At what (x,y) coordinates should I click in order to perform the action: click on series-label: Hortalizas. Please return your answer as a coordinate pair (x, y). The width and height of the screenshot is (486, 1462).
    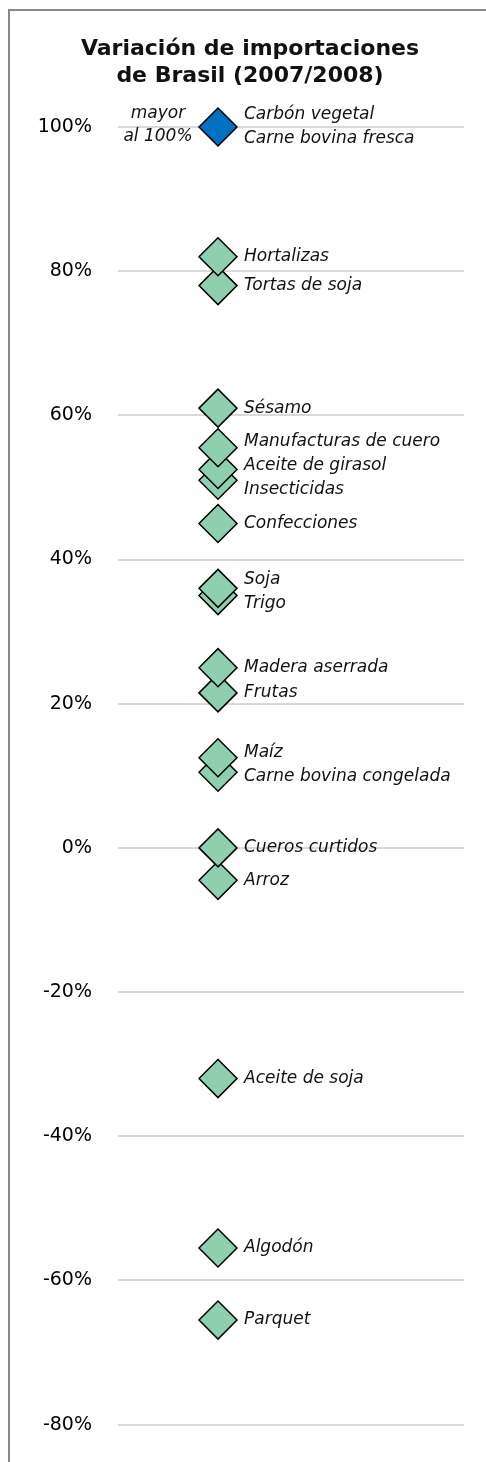
    Looking at the image, I should click on (287, 255).